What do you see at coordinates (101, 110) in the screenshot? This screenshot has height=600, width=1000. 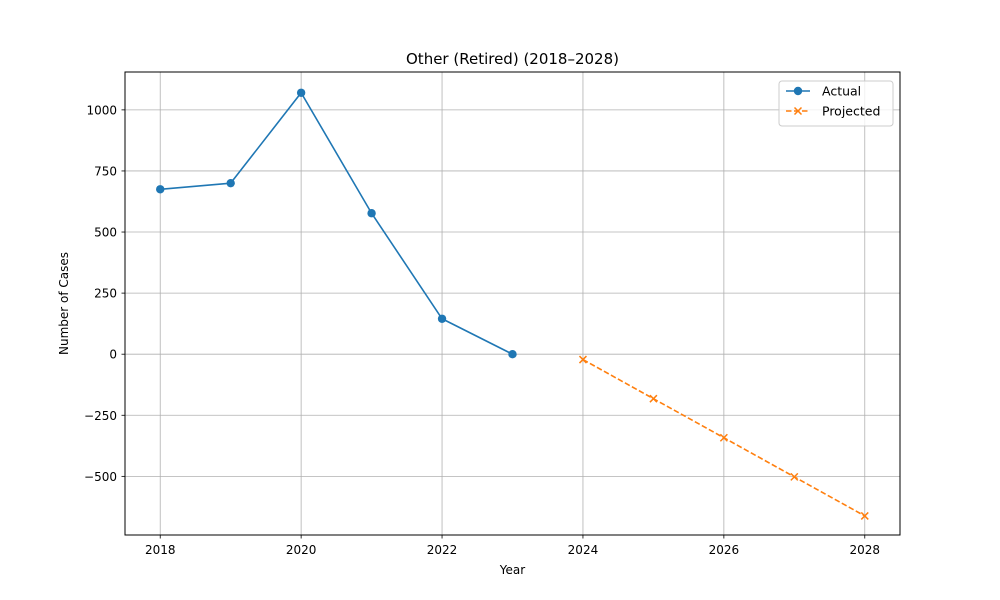 I see `y-tick-label: 1000` at bounding box center [101, 110].